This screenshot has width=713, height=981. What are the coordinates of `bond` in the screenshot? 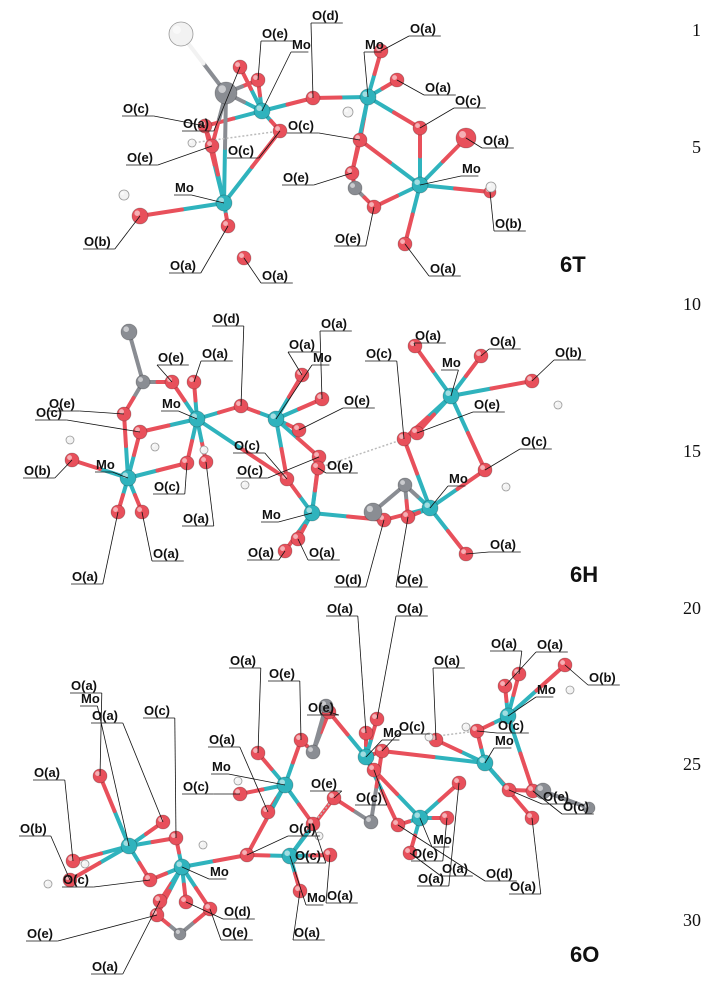 It's located at (264, 464).